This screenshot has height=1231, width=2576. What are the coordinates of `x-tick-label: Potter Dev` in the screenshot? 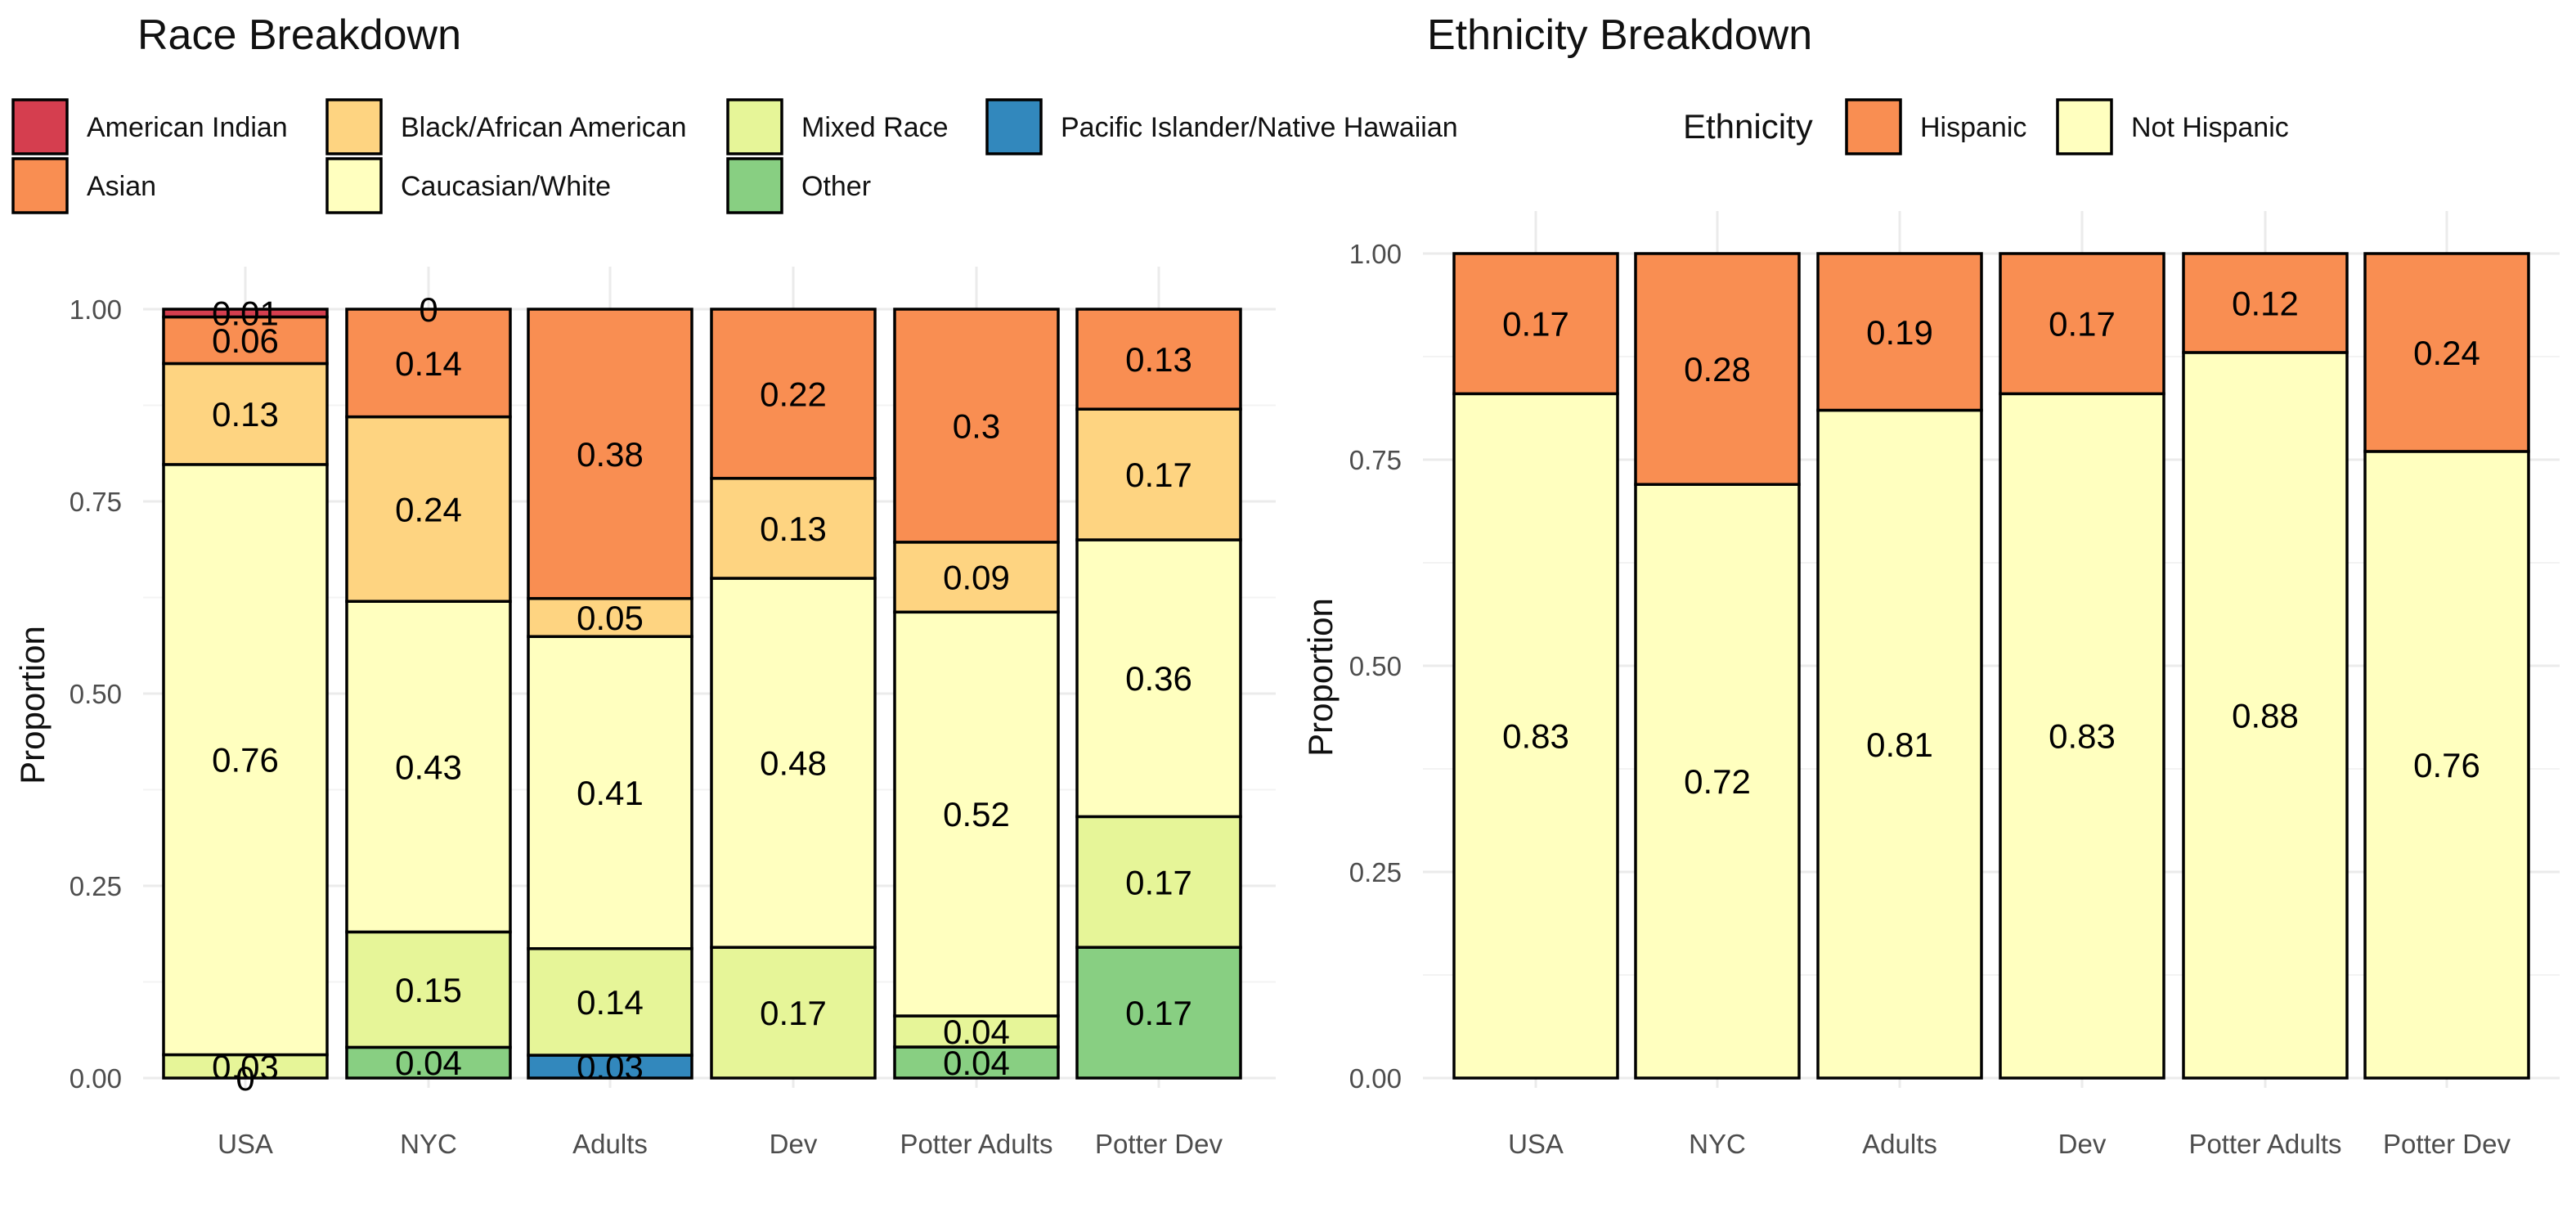 It's located at (2447, 1144).